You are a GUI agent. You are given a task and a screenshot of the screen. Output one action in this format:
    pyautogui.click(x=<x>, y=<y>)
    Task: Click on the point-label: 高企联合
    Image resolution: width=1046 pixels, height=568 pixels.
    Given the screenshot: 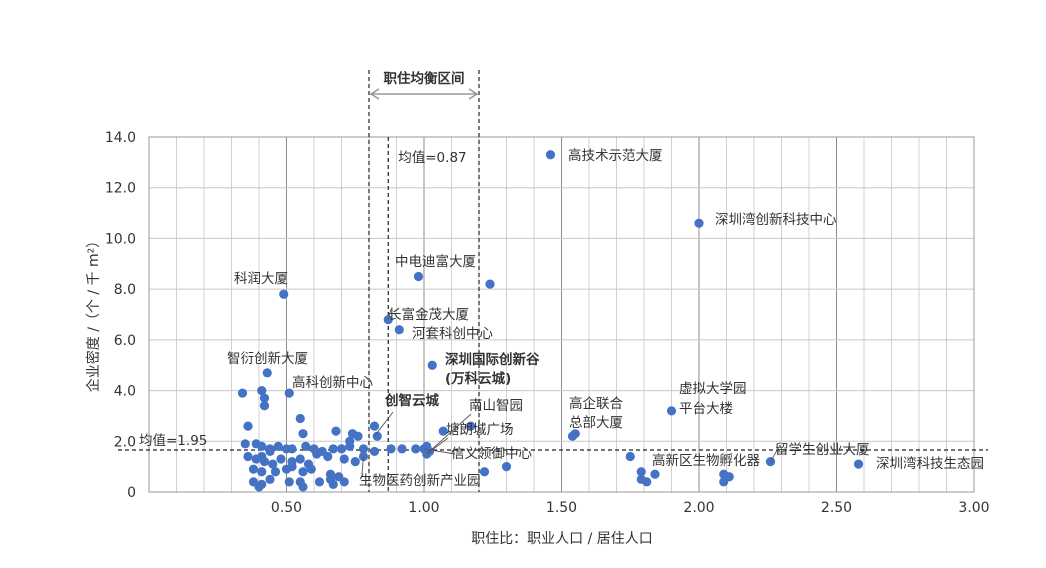 What is the action you would take?
    pyautogui.click(x=596, y=403)
    